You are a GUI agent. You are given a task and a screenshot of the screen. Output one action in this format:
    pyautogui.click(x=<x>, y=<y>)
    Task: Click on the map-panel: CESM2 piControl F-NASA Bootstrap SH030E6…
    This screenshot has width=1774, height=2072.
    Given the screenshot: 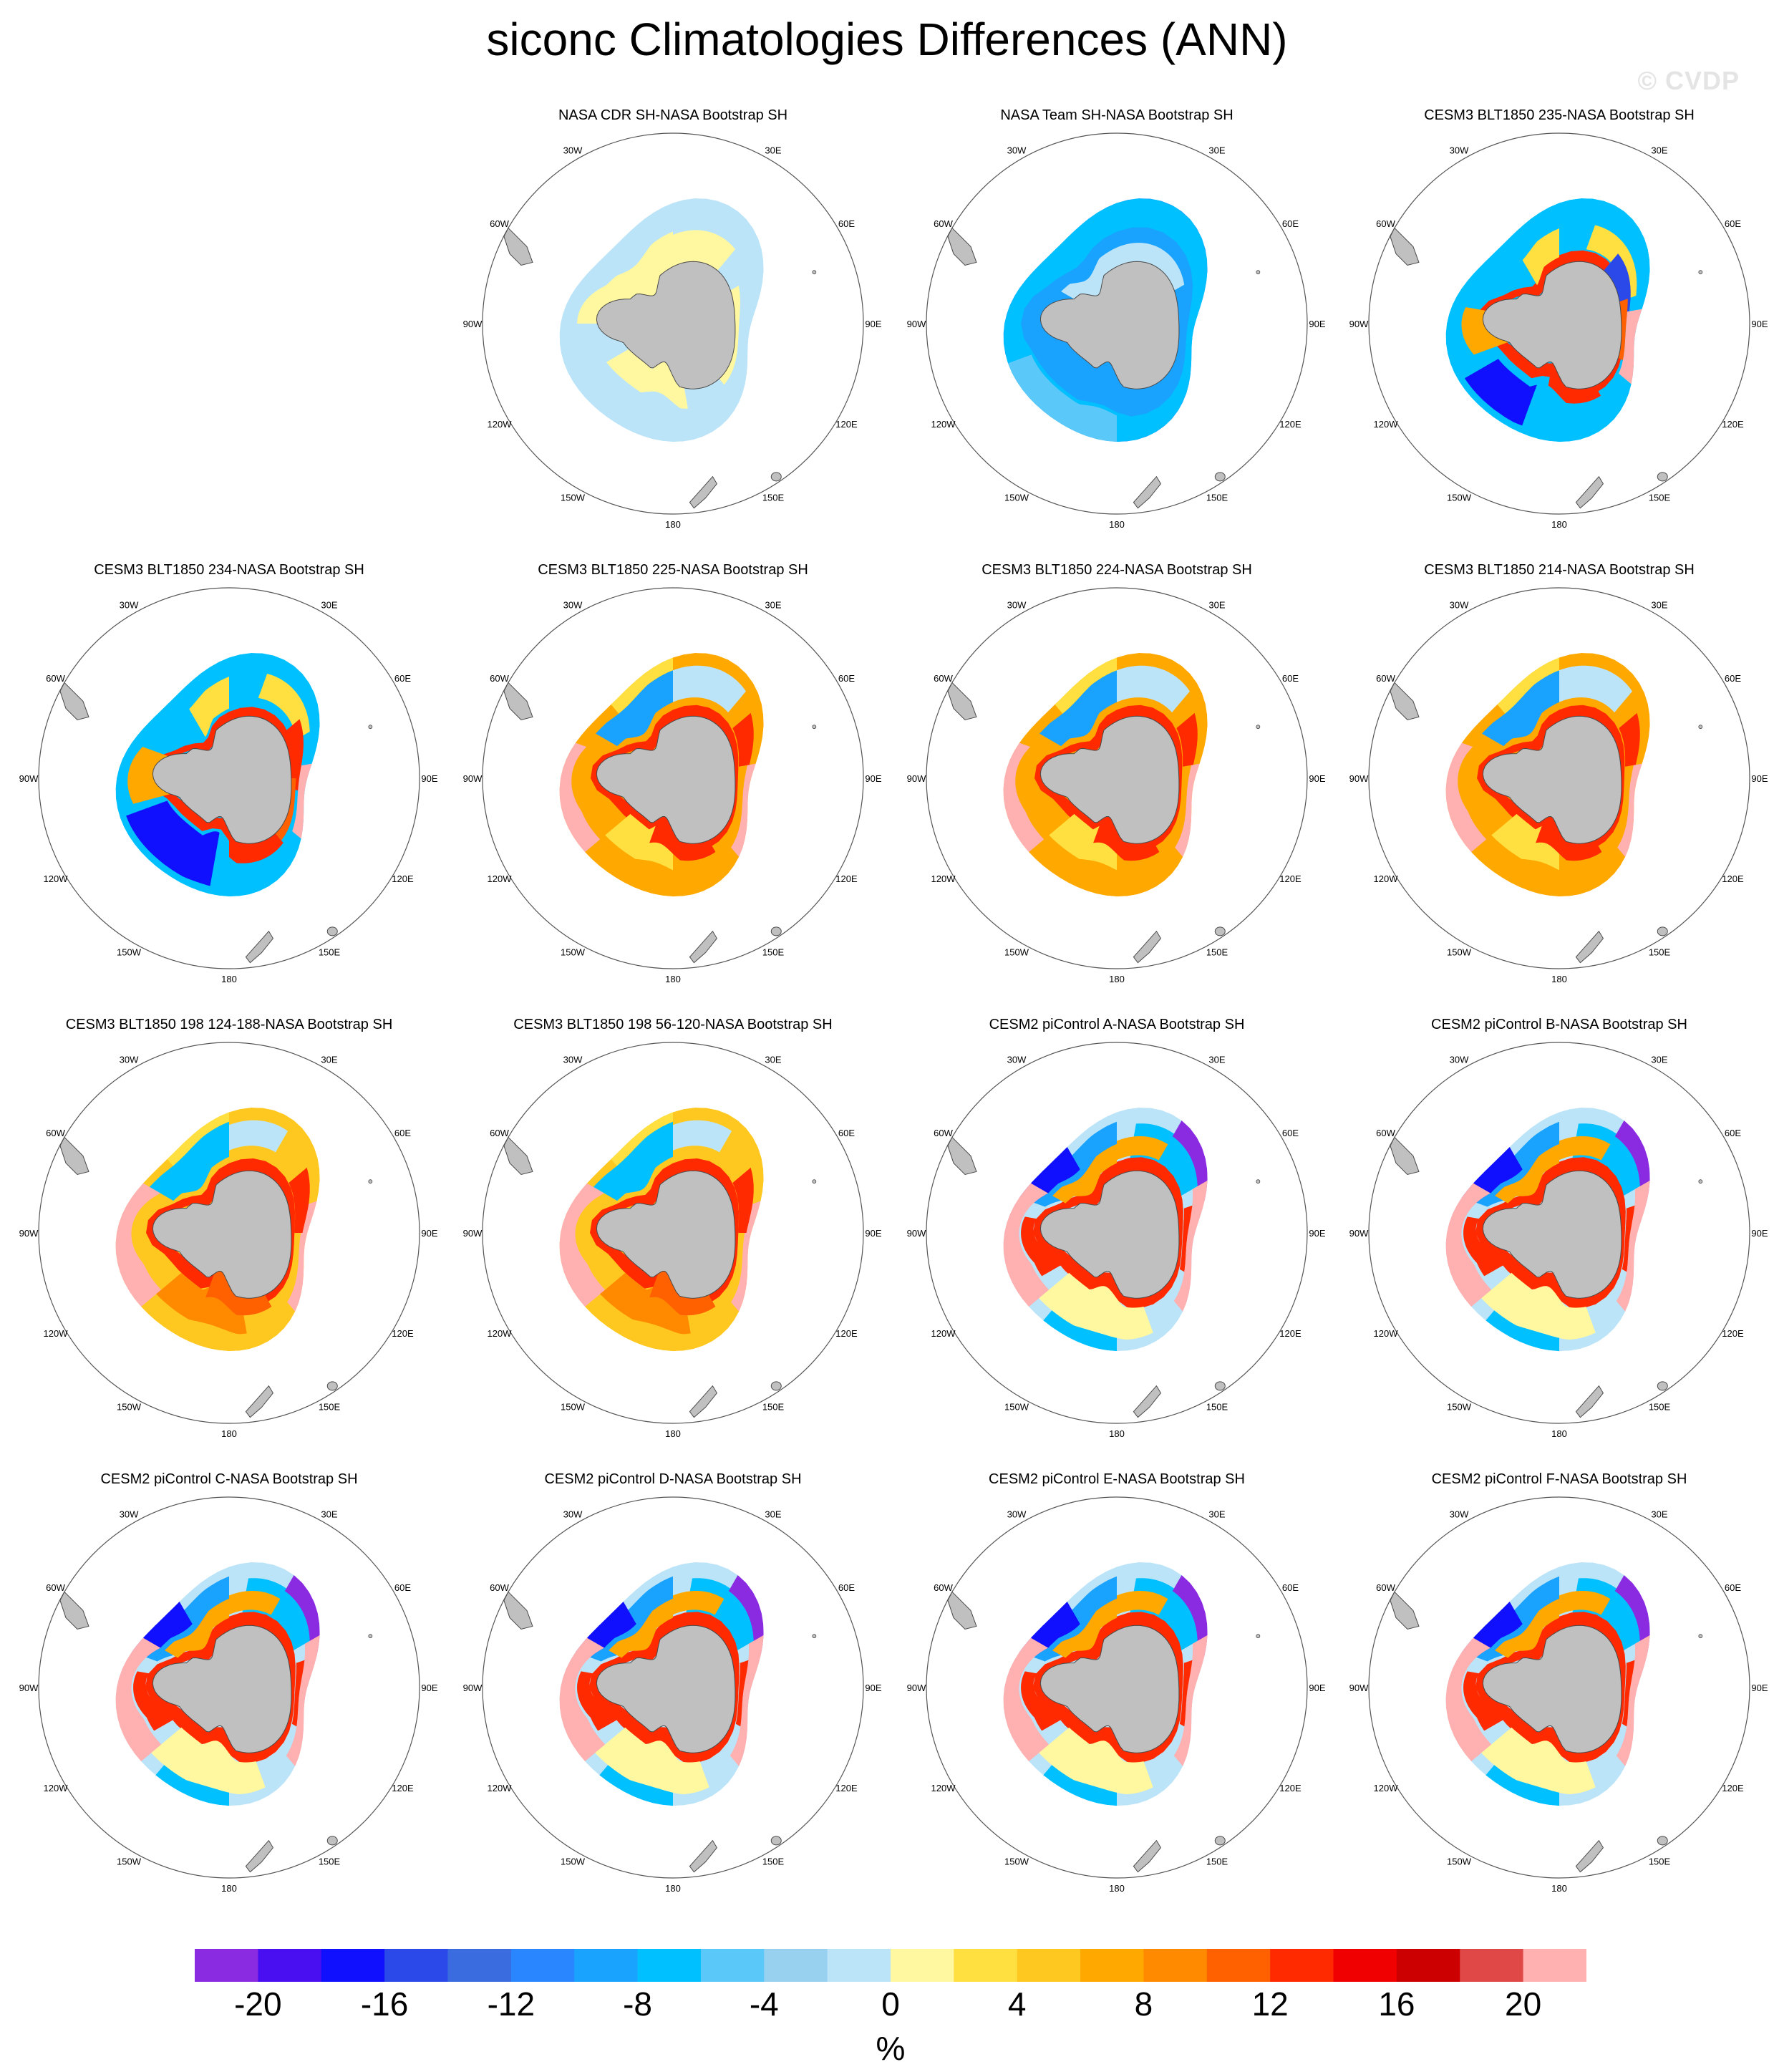 What is the action you would take?
    pyautogui.click(x=1556, y=1686)
    